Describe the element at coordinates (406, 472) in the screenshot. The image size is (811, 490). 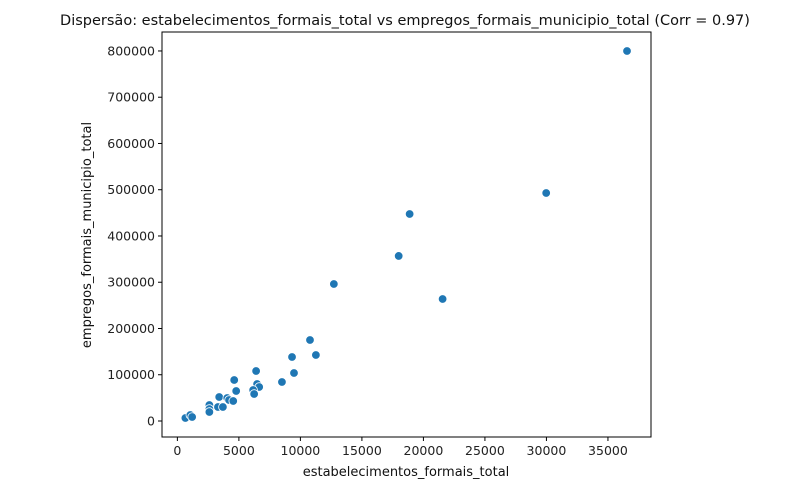
I see `x-axis-label: estabelecimentos_formais_total` at that location.